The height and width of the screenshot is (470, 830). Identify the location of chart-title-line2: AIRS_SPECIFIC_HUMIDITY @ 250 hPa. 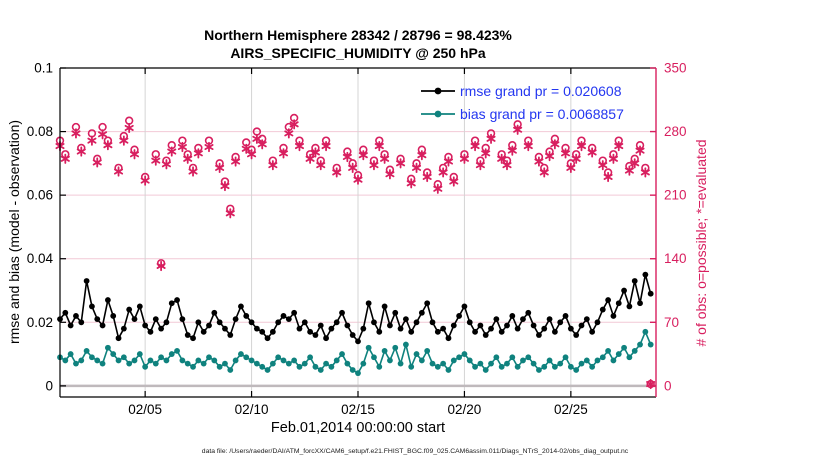
(358, 53).